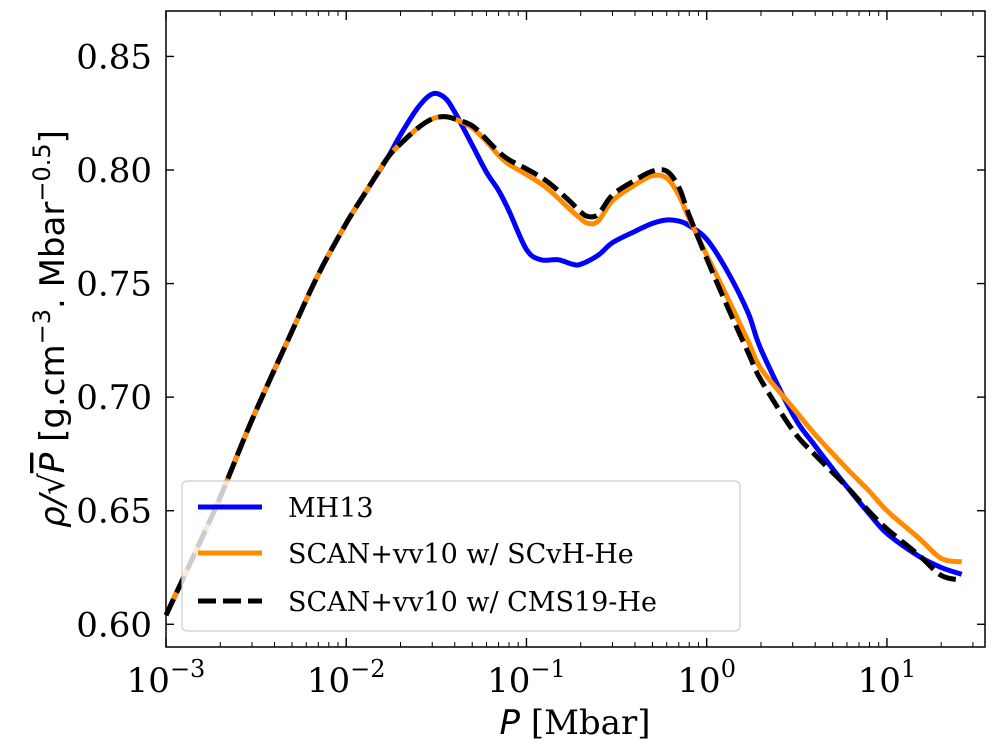 The image size is (997, 755). I want to click on x-axis-label: P [Mbar], so click(575, 723).